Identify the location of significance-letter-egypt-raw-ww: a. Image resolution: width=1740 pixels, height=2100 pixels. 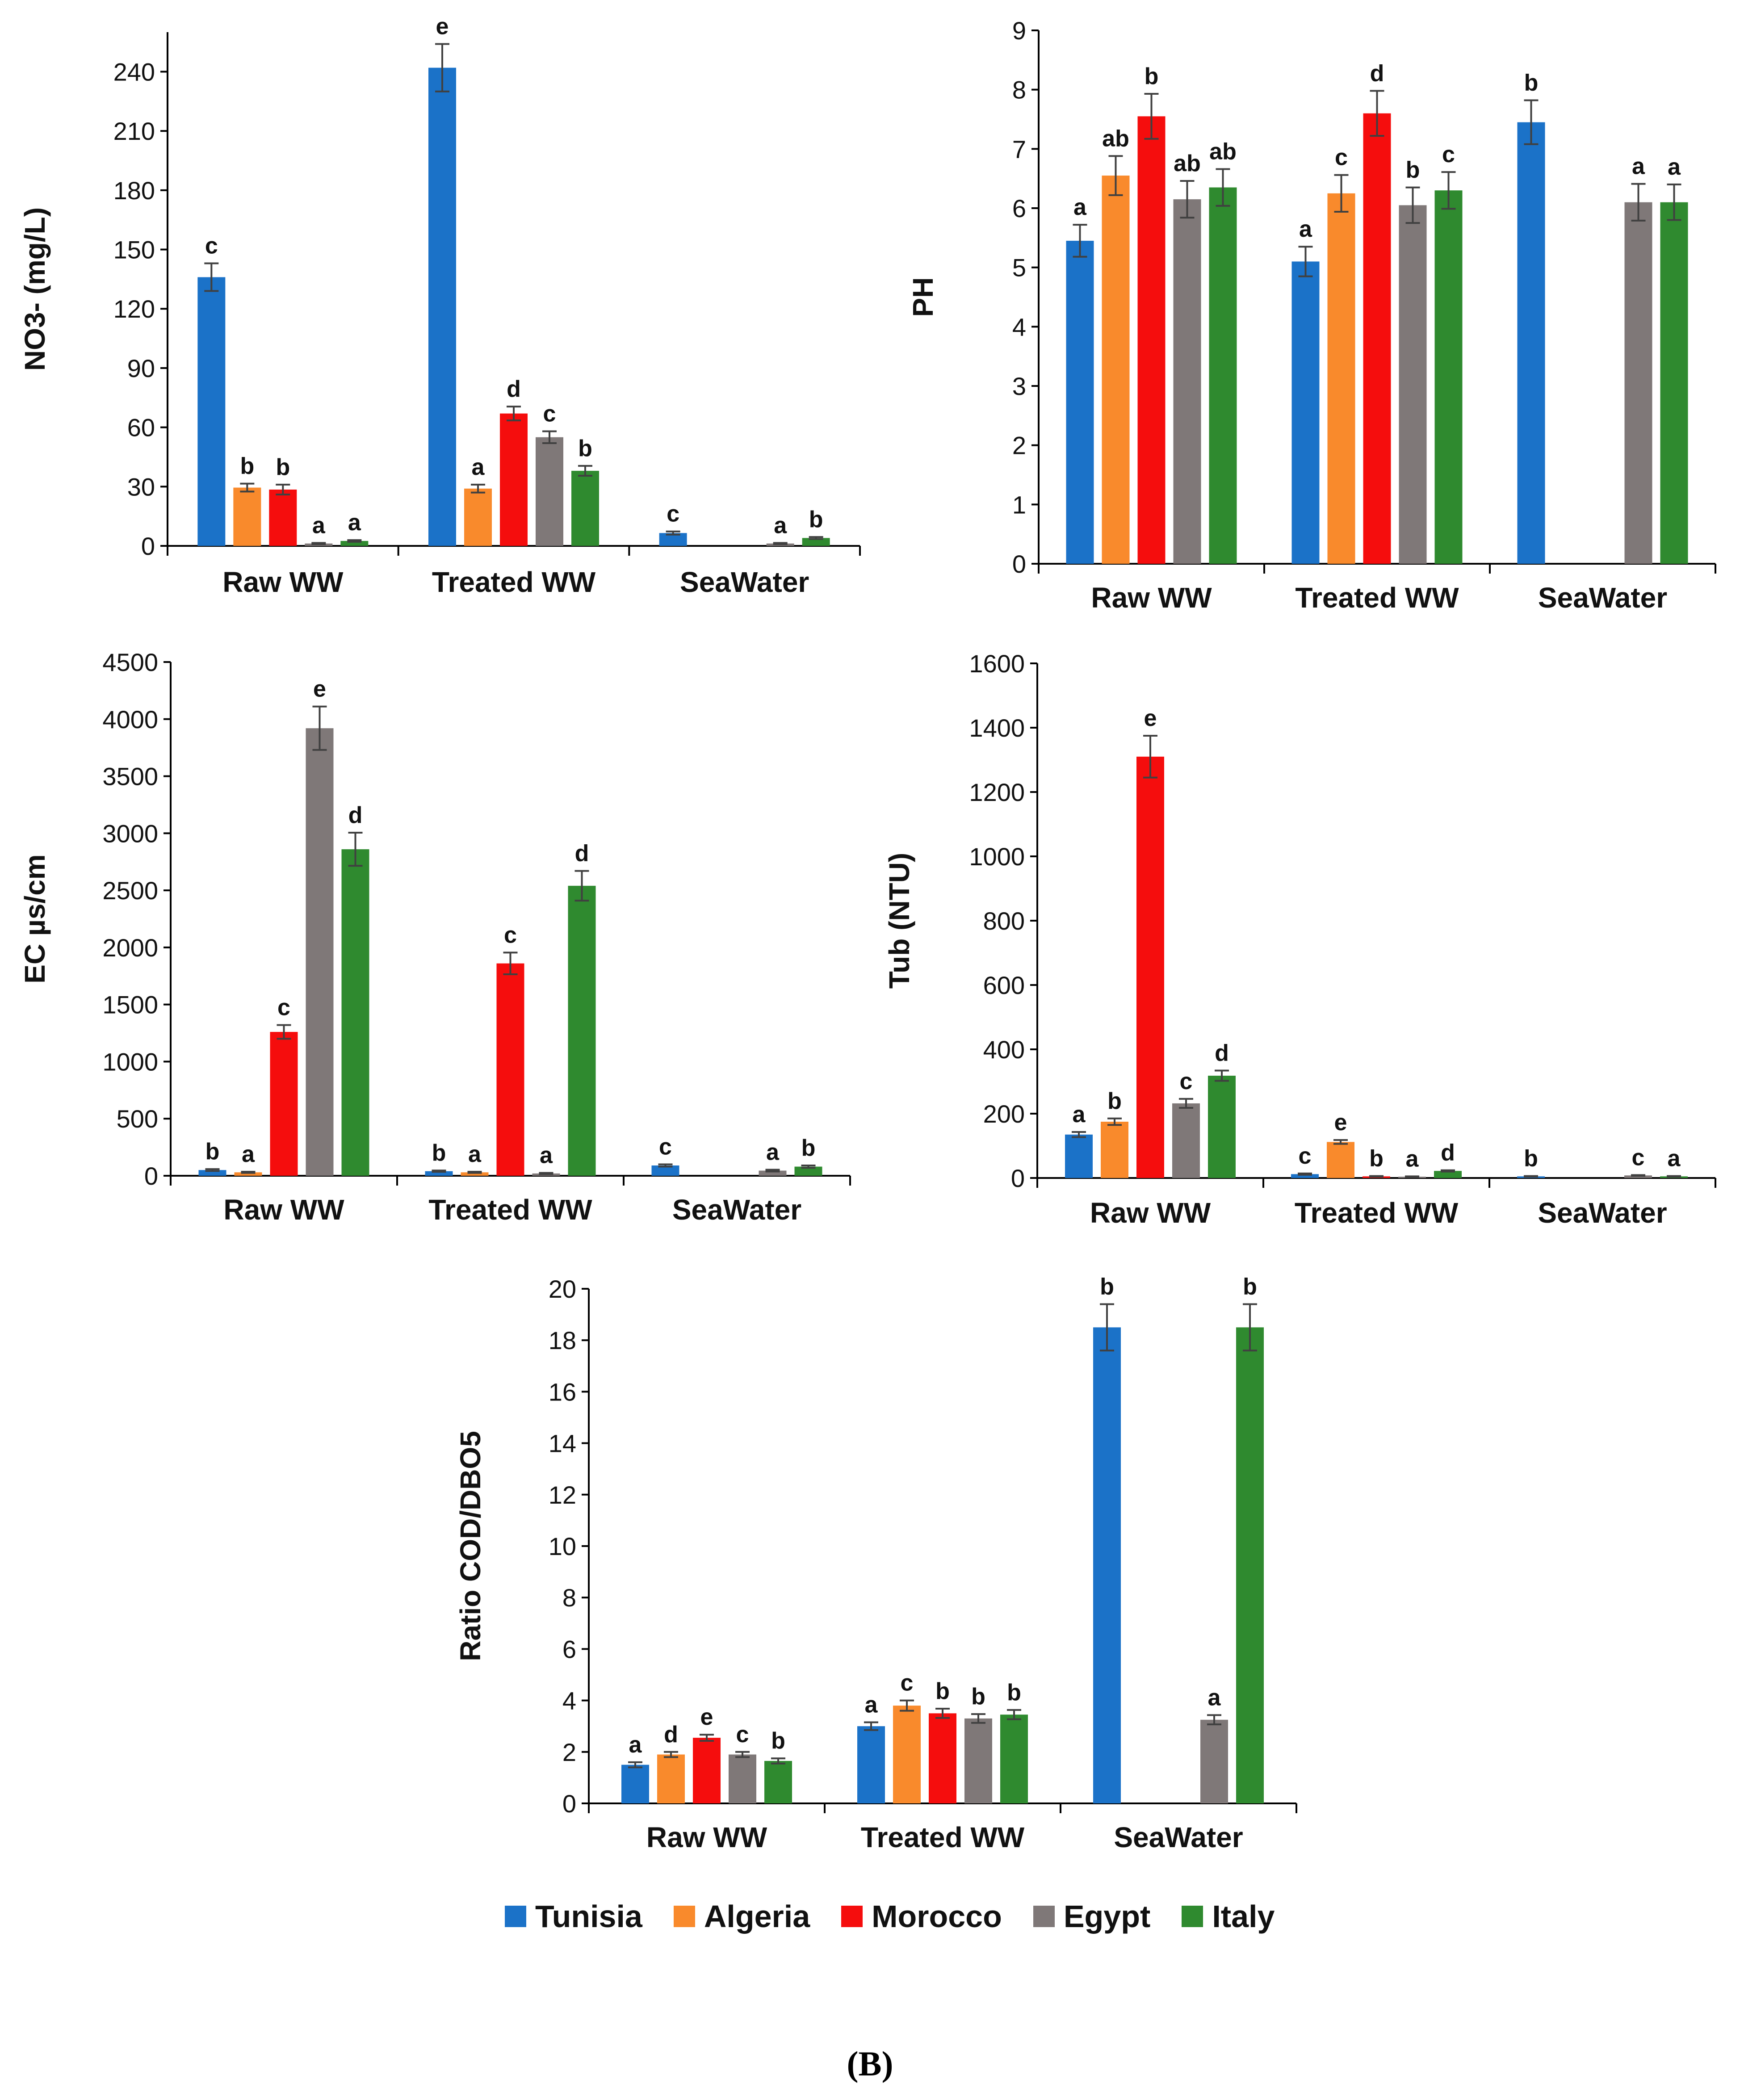
(319, 525).